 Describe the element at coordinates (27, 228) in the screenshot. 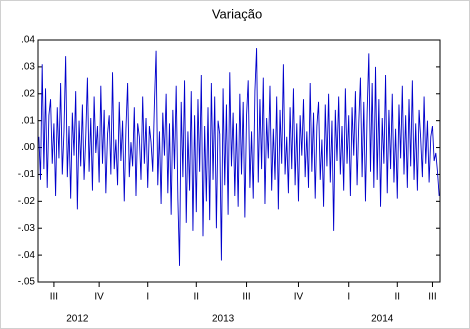

I see `y-tick-label: -.03` at that location.